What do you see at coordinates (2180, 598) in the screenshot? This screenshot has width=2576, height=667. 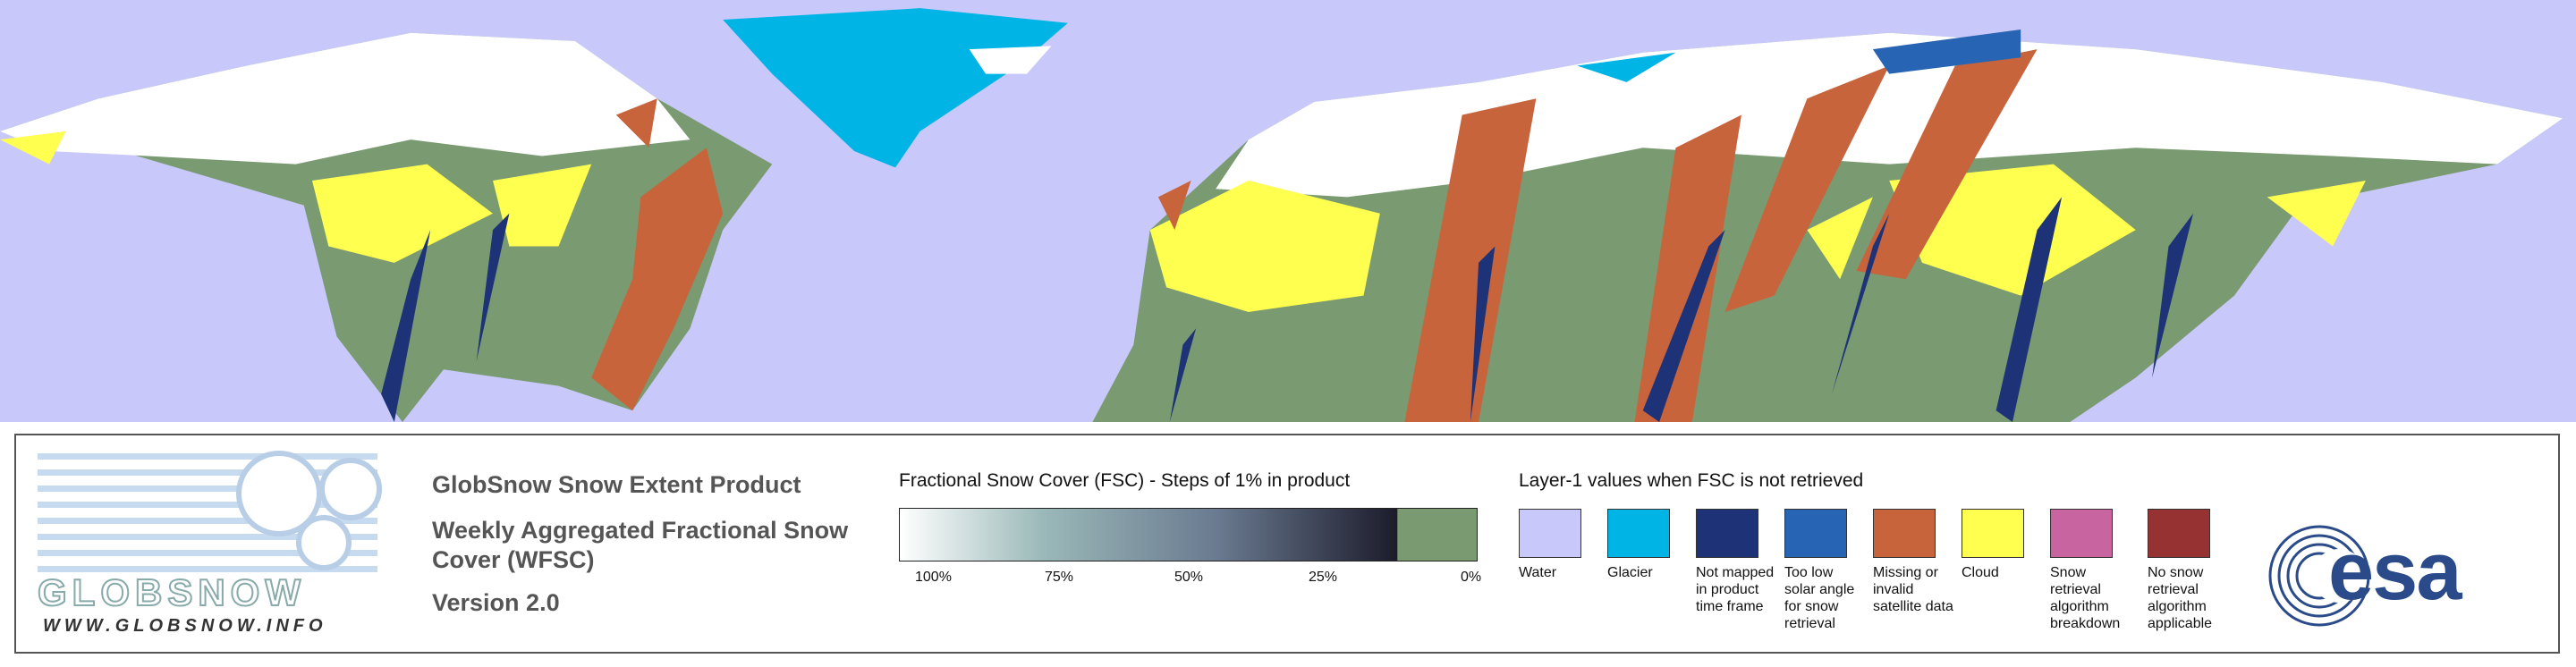 I see `legend-label: No snow retrieval algorithm applicable` at bounding box center [2180, 598].